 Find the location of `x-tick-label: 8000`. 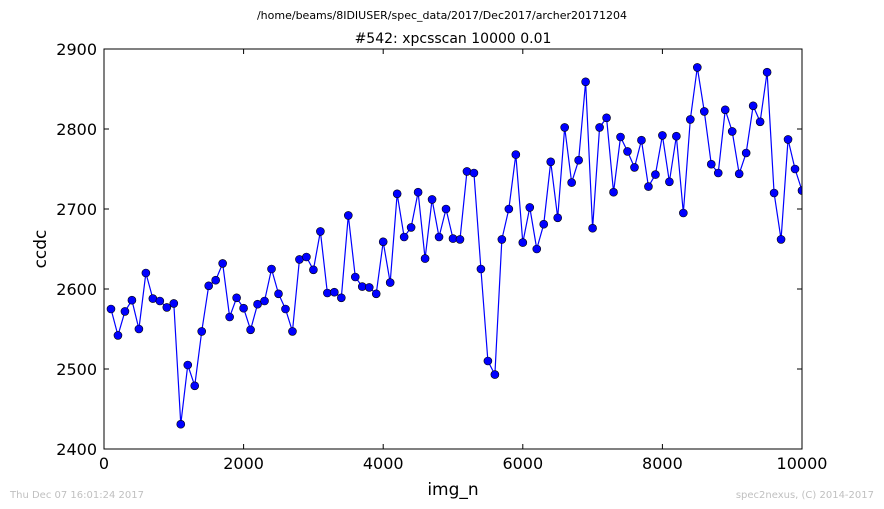

x-tick-label: 8000 is located at coordinates (662, 463).